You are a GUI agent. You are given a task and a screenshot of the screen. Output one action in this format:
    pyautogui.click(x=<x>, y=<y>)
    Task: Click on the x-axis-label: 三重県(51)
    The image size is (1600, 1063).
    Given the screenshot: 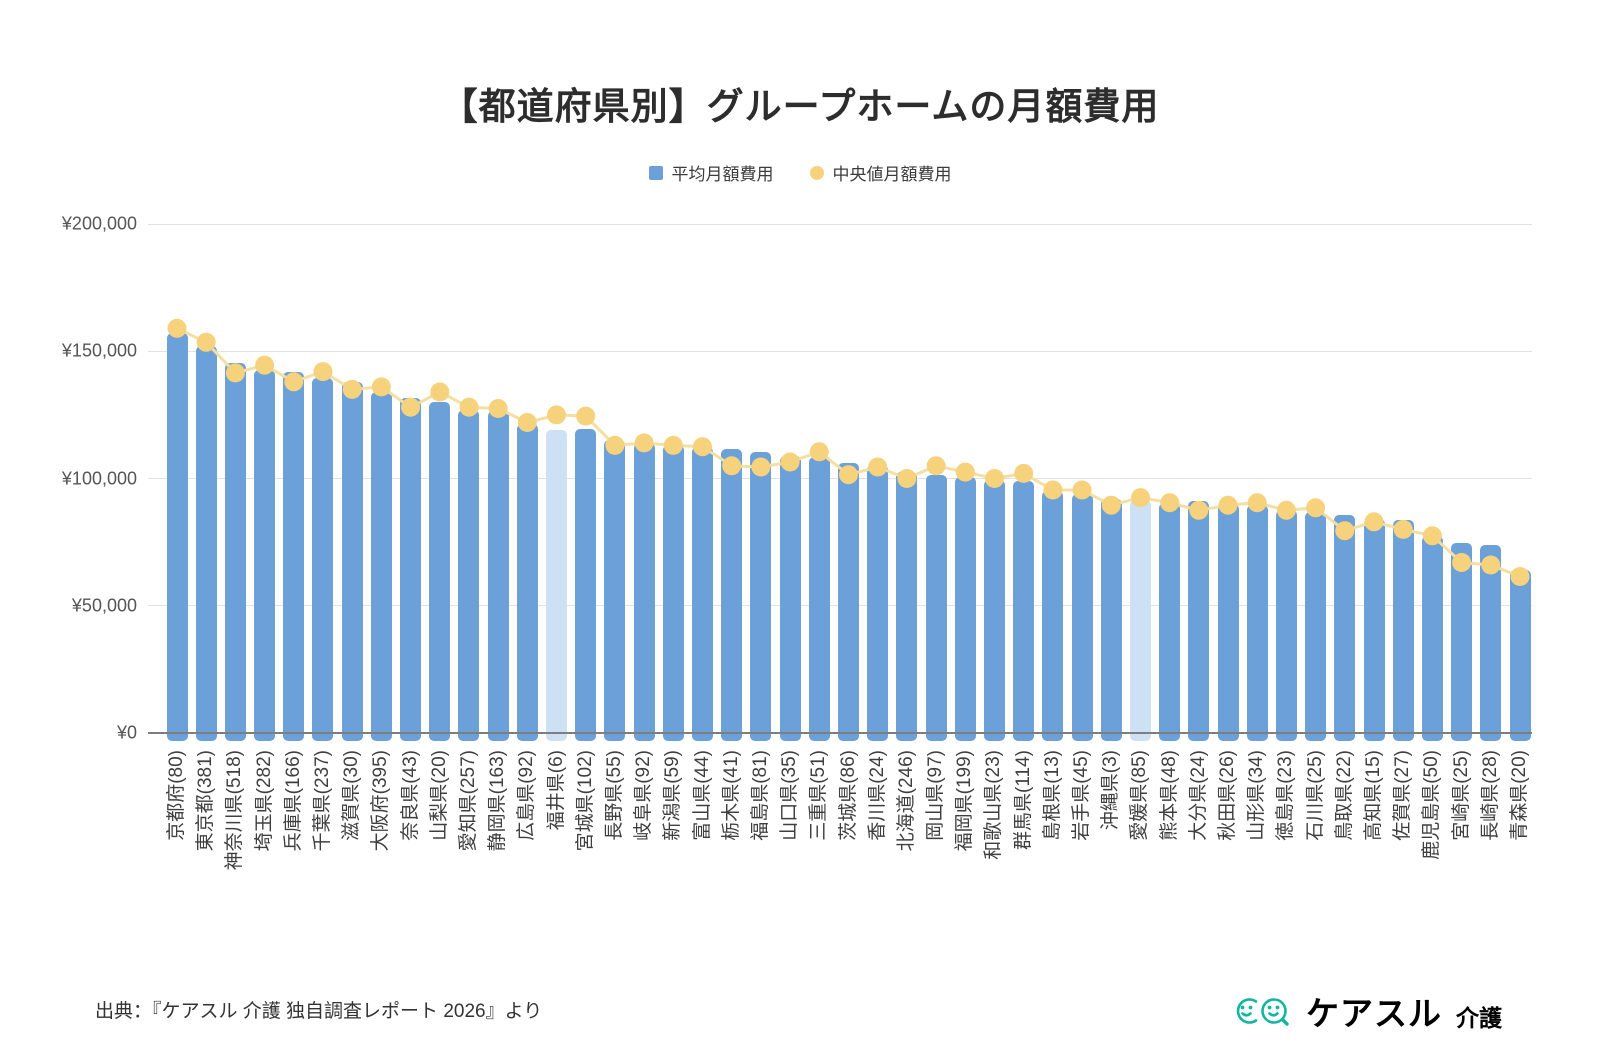 What is the action you would take?
    pyautogui.click(x=819, y=795)
    